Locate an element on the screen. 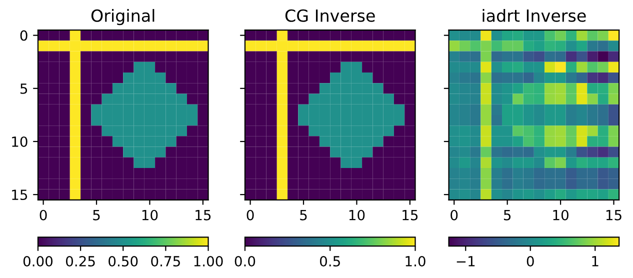 The width and height of the screenshot is (633, 278). y-tick-label: 10 is located at coordinates (20, 141).